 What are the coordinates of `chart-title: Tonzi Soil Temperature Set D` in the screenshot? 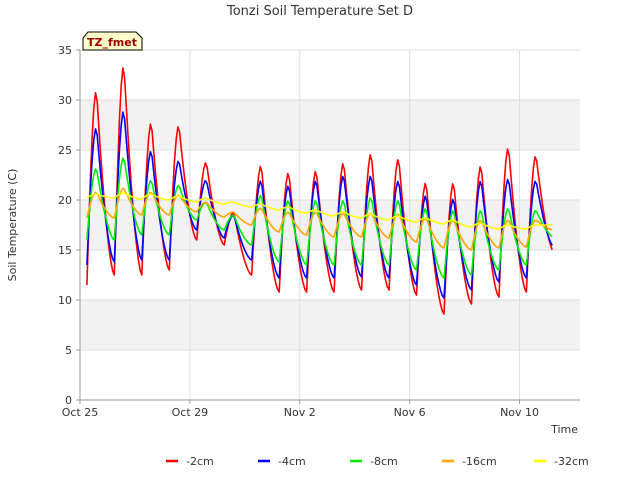 It's located at (319, 11).